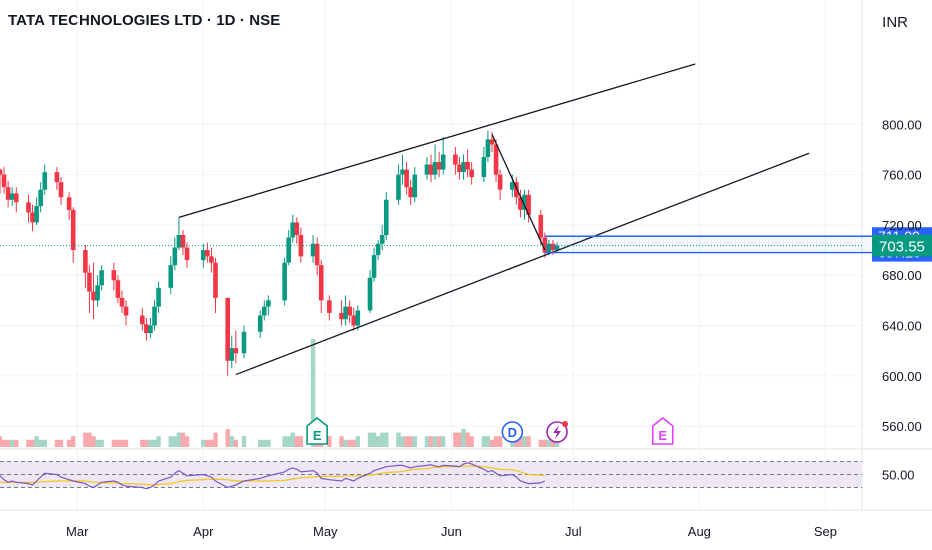 The height and width of the screenshot is (550, 932). What do you see at coordinates (902, 245) in the screenshot?
I see `last-price-tag` at bounding box center [902, 245].